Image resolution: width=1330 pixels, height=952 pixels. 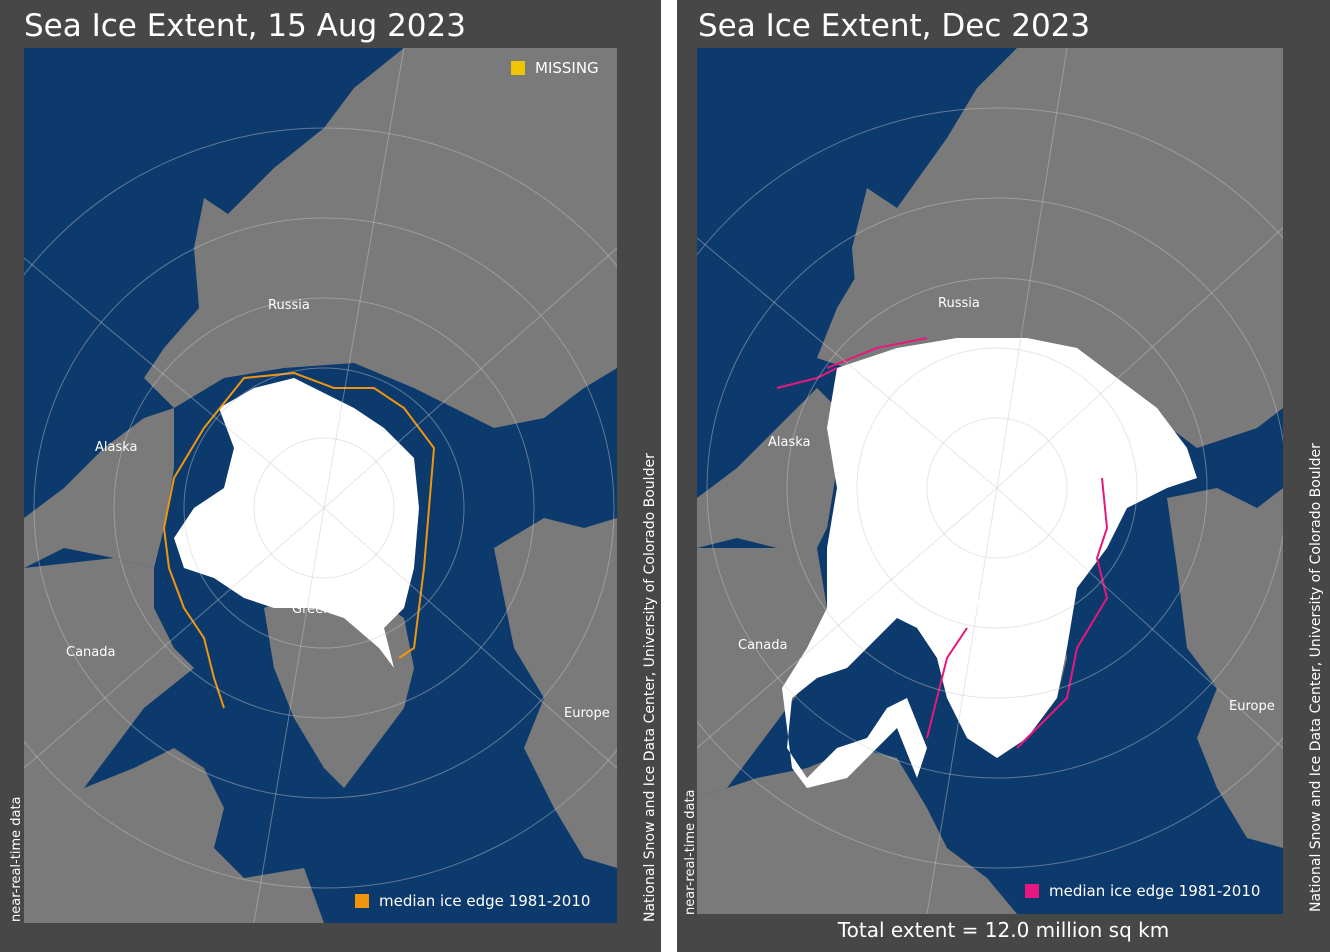 I want to click on median-edge-aug, so click(x=299, y=540).